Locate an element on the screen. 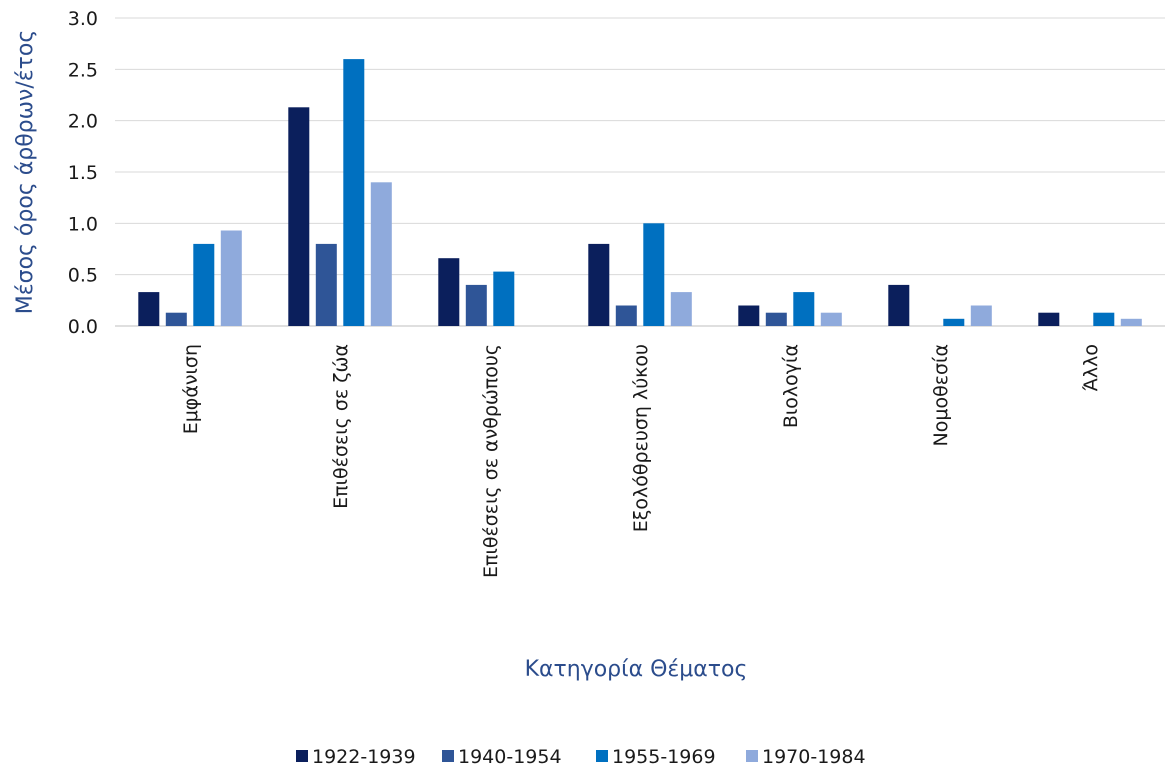 The height and width of the screenshot is (776, 1172). y-axis-ticks: 0.0 0.5 1.0 1.5 2.0 2.5 3.0 is located at coordinates (83, 173).